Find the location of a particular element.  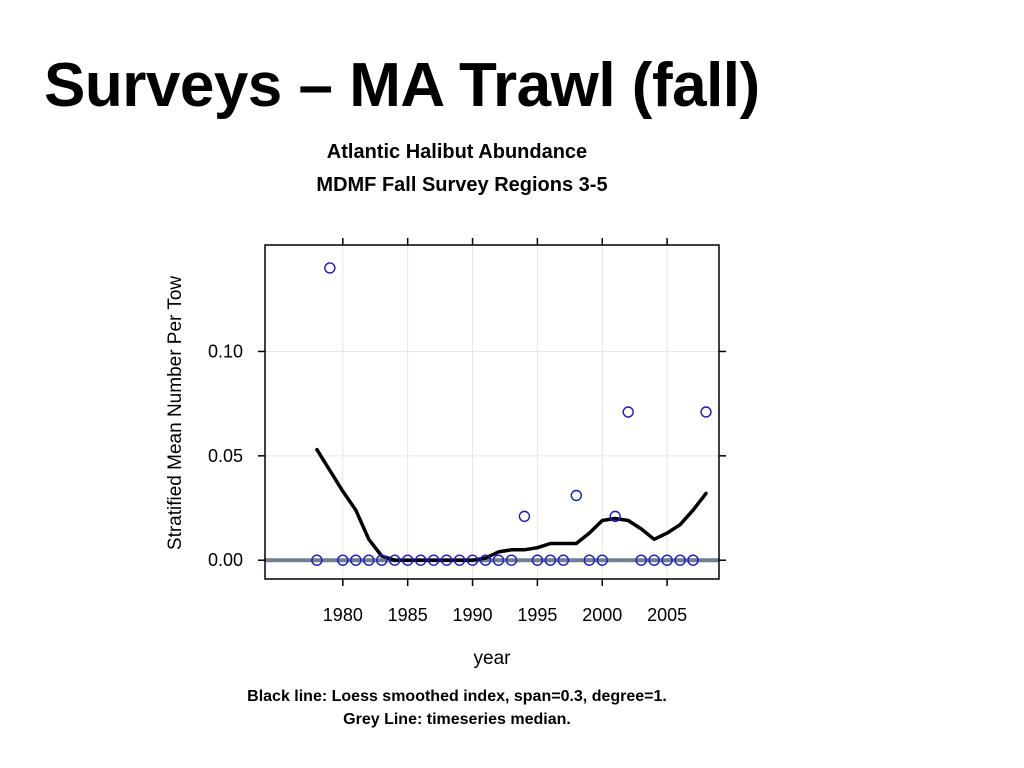

loess-line-path is located at coordinates (511, 504).